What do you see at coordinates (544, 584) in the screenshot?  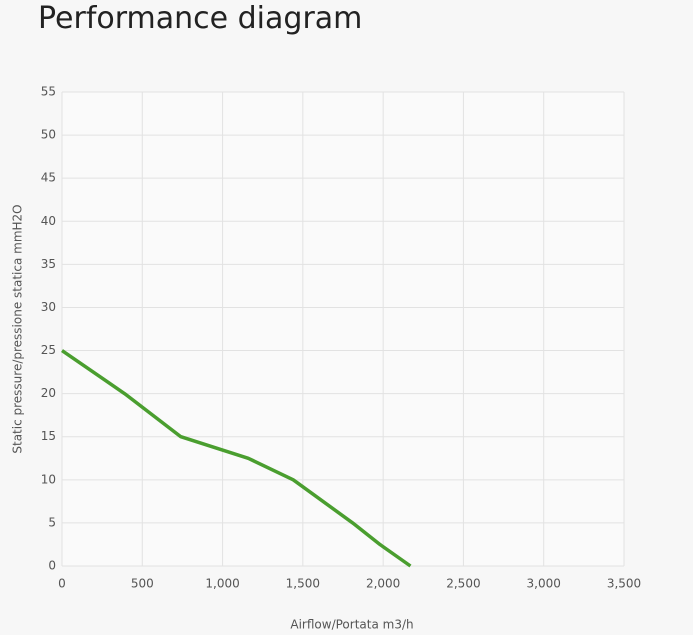 I see `x-tick-label: 3,000` at bounding box center [544, 584].